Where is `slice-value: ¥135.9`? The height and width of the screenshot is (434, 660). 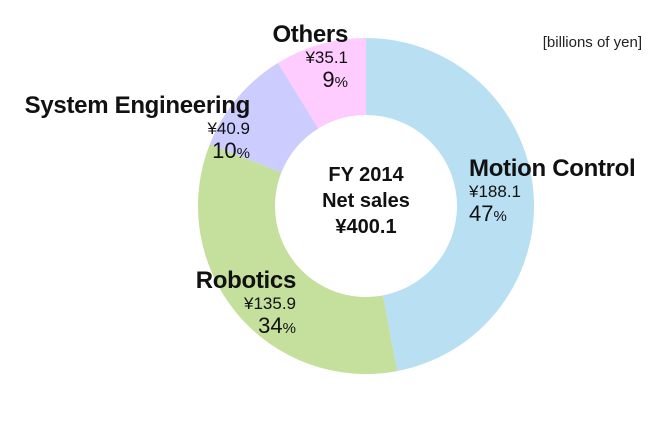 slice-value: ¥135.9 is located at coordinates (270, 303).